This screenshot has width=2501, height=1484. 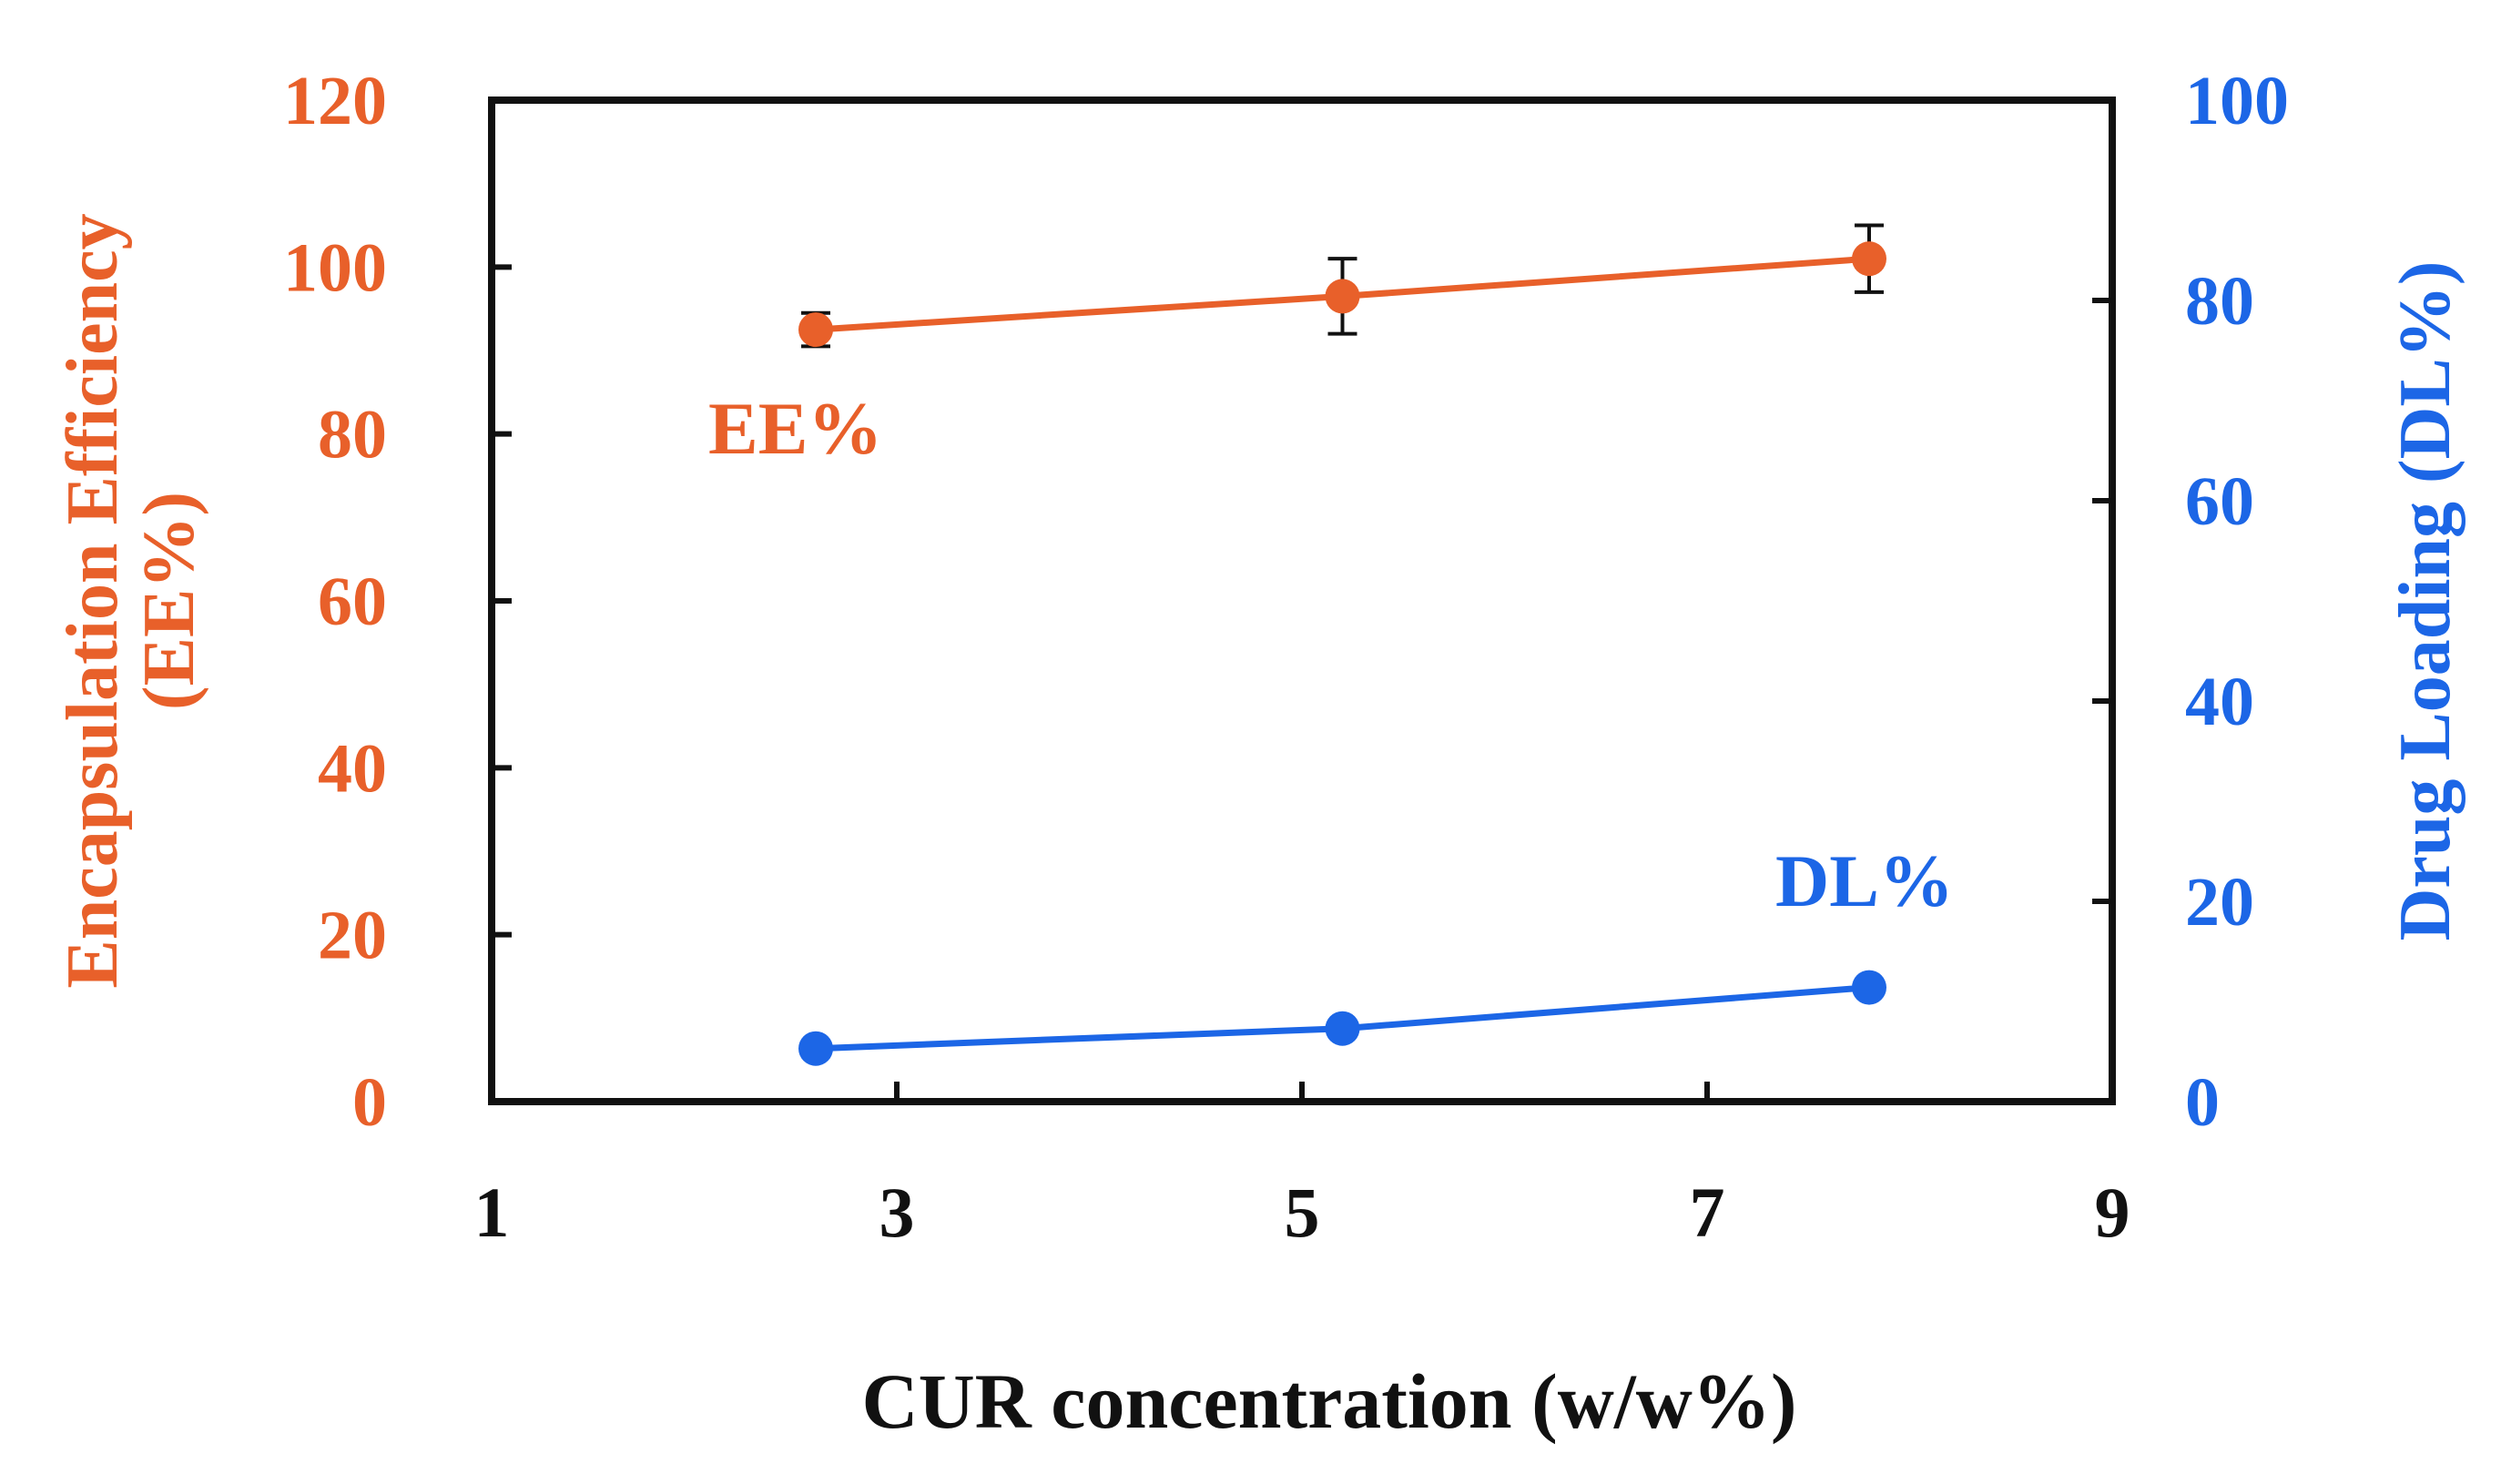 What do you see at coordinates (352, 936) in the screenshot?
I see `left-y-tick-label: 20` at bounding box center [352, 936].